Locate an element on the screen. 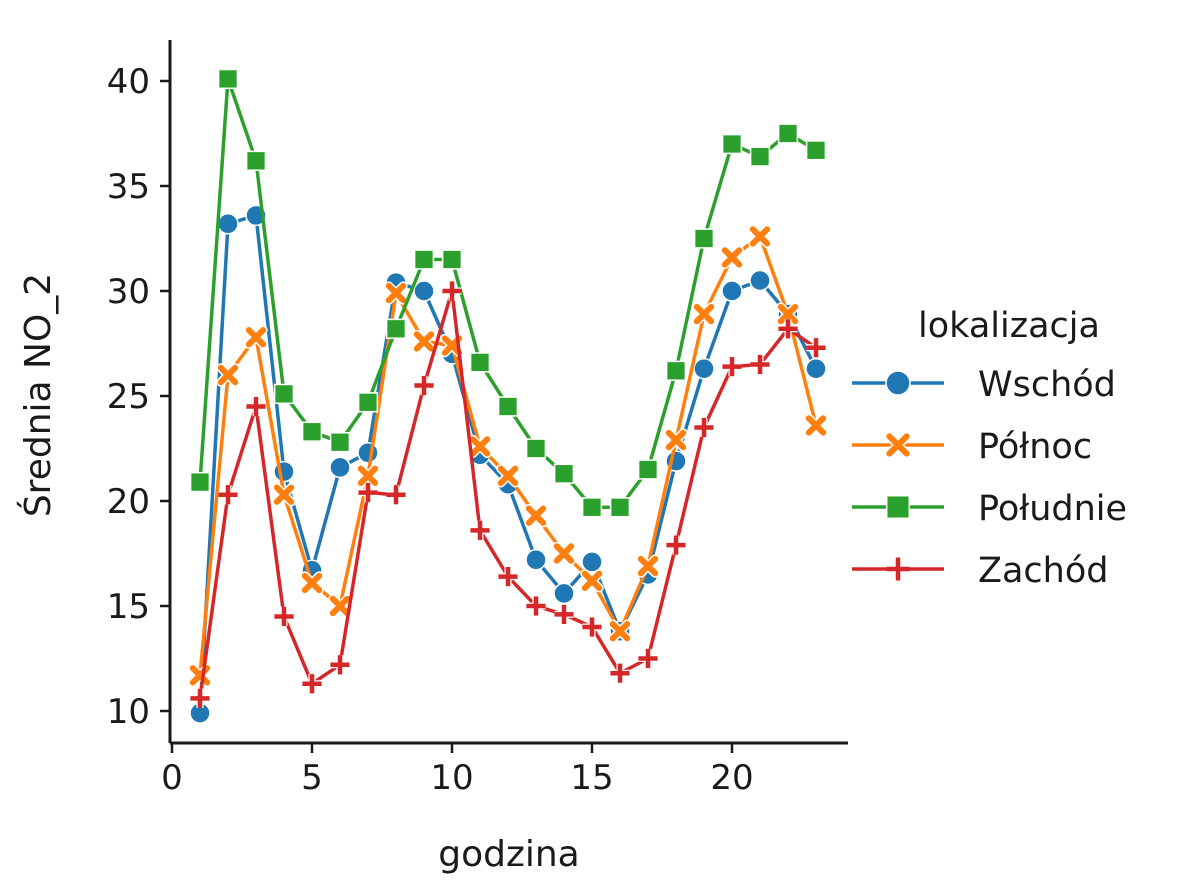  y-axis-title: Średnia NO_2 is located at coordinates (38, 395).